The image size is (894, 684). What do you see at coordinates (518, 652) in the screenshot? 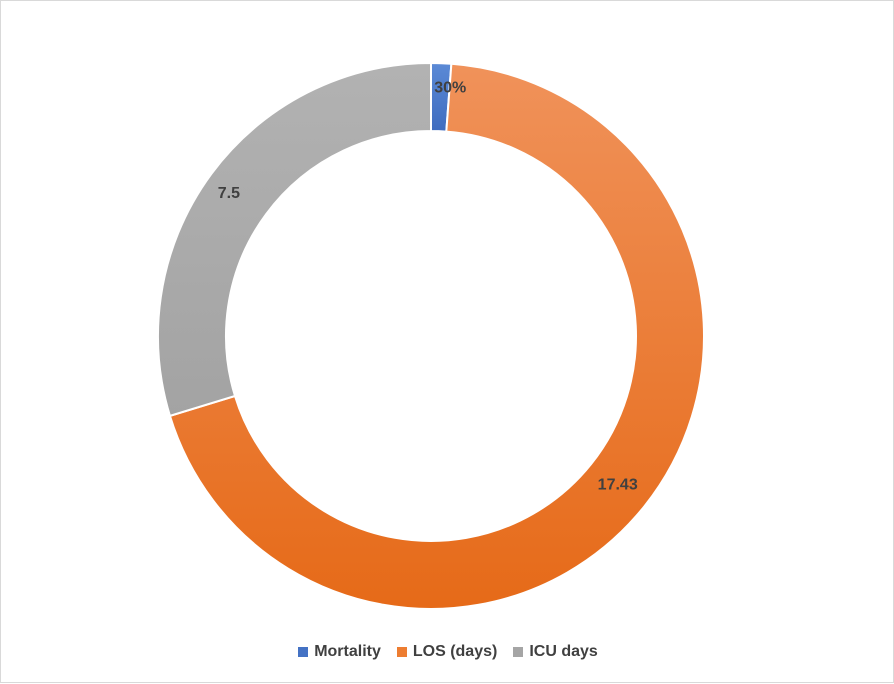
I see `legend-swatch-icu` at bounding box center [518, 652].